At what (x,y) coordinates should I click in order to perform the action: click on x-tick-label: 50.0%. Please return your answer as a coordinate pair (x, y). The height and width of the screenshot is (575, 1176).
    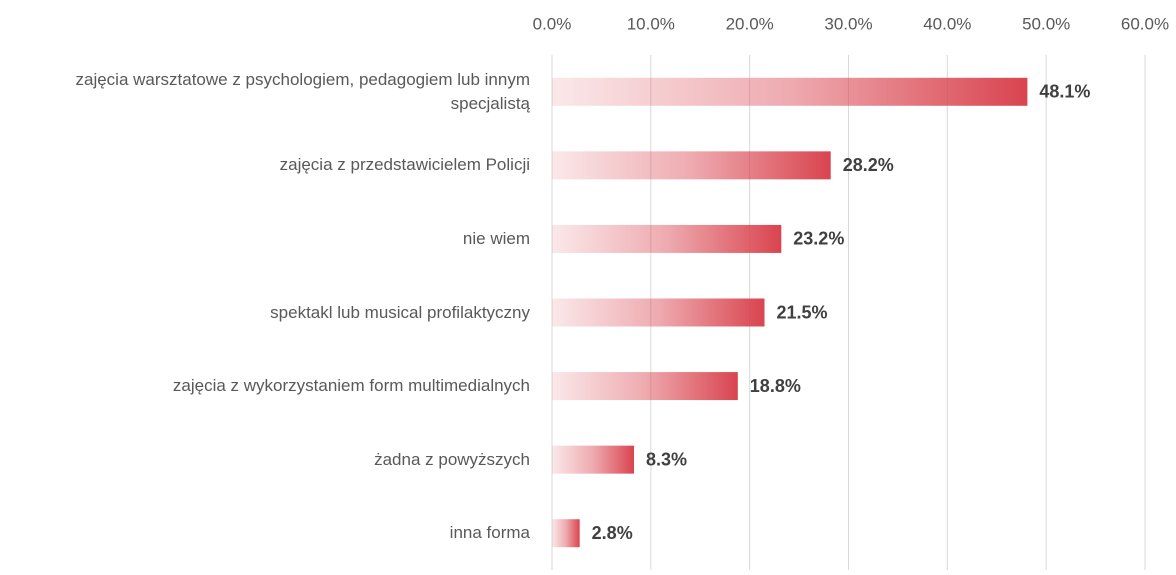
    Looking at the image, I should click on (1046, 23).